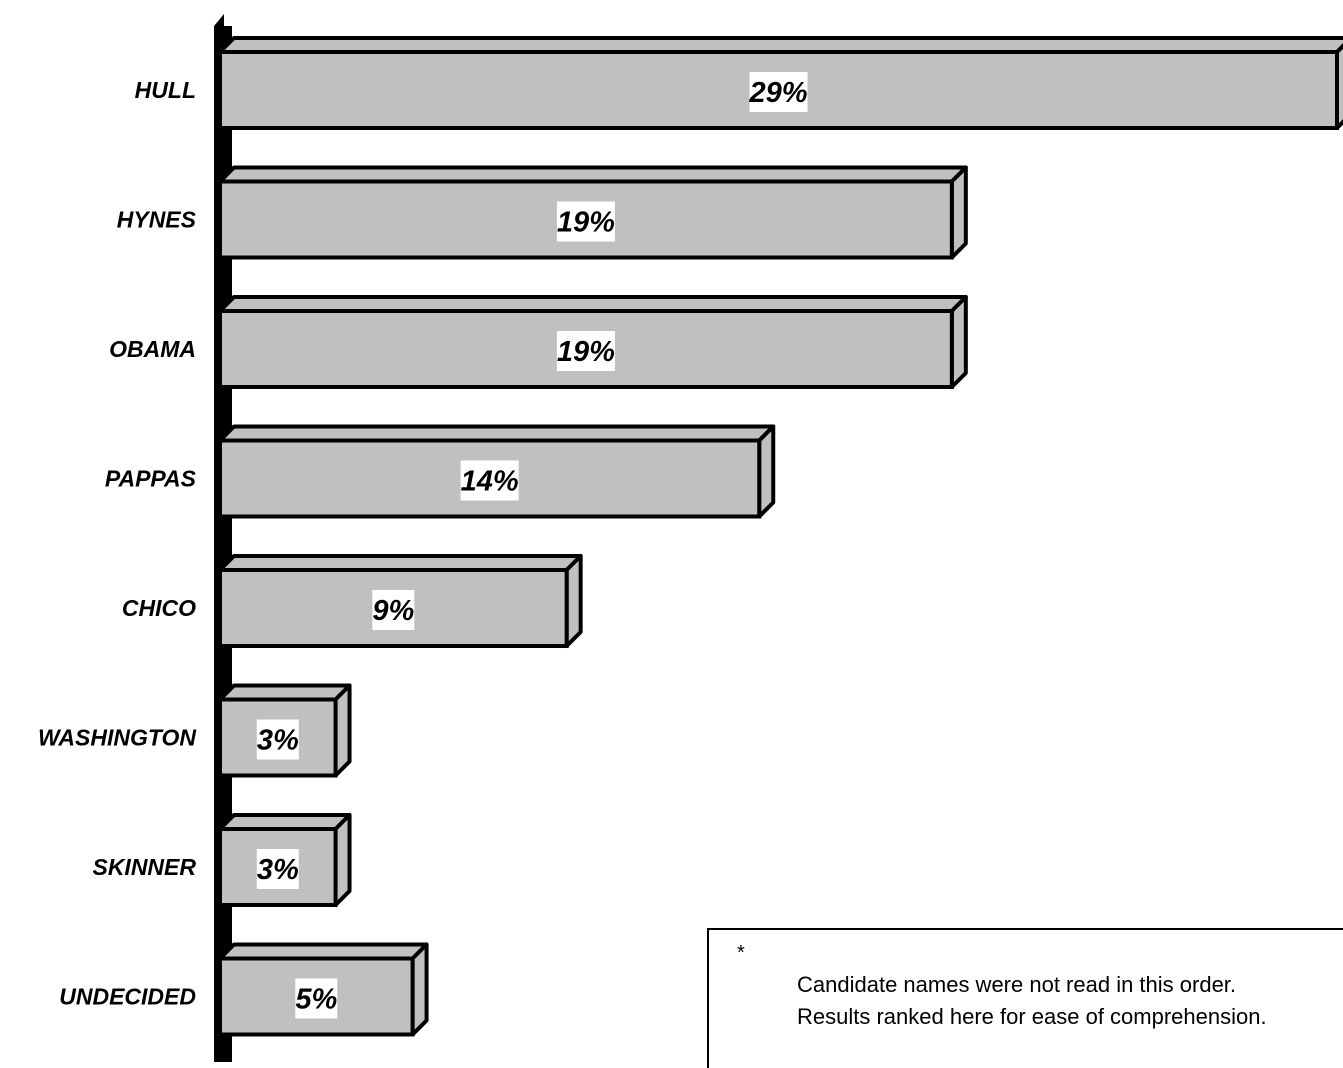 The height and width of the screenshot is (1068, 1343). Describe the element at coordinates (159, 608) in the screenshot. I see `category-label: CHICO` at that location.